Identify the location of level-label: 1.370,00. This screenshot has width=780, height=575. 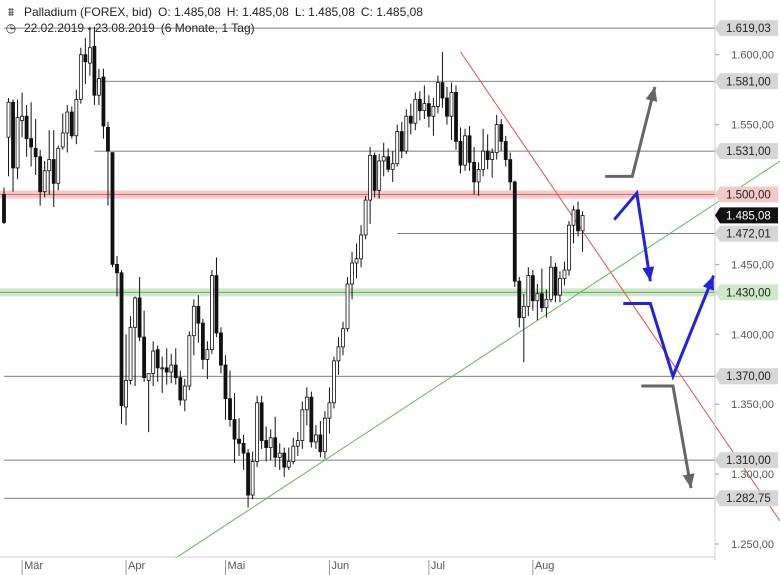
(746, 376).